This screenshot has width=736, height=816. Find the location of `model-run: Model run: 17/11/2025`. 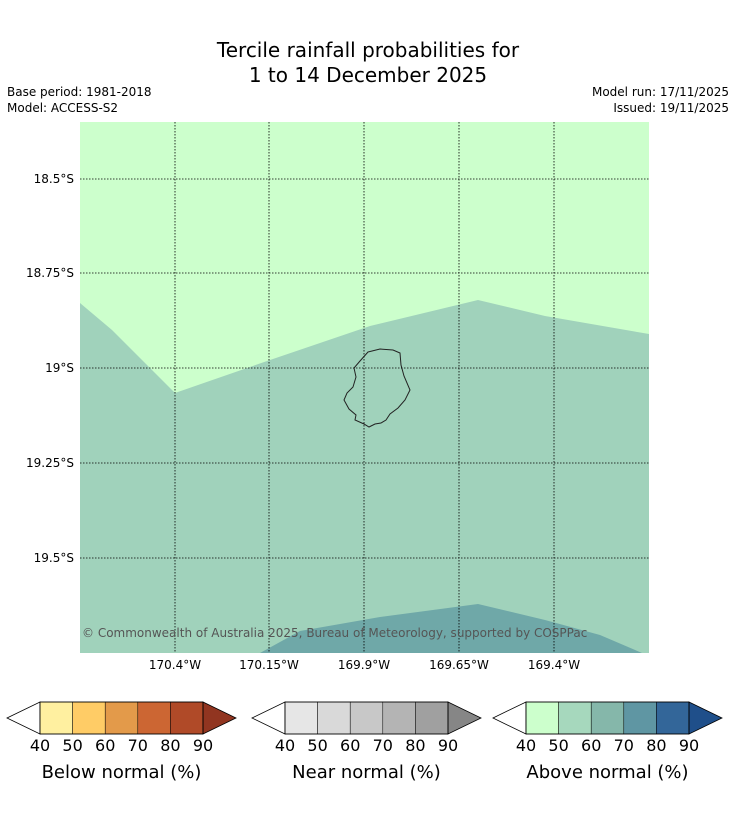

model-run: Model run: 17/11/2025 is located at coordinates (660, 92).